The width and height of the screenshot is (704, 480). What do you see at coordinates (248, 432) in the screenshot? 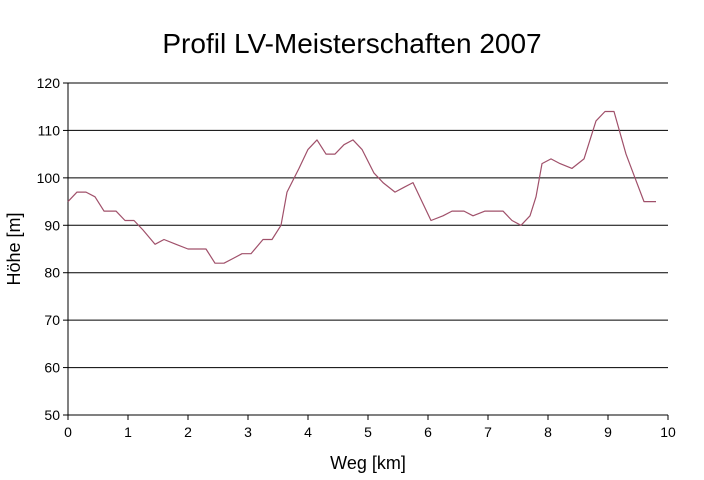
I see `x-tick-label: 3` at bounding box center [248, 432].